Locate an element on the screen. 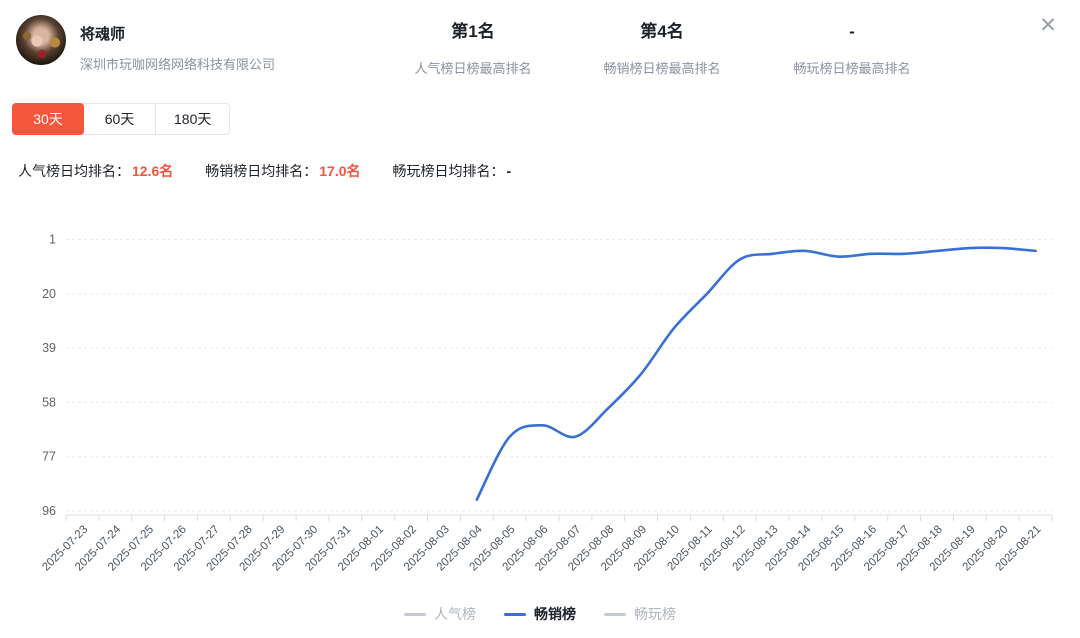 The width and height of the screenshot is (1080, 638). chart-legend: 人气榜 畅销榜 畅玩榜 is located at coordinates (540, 614).